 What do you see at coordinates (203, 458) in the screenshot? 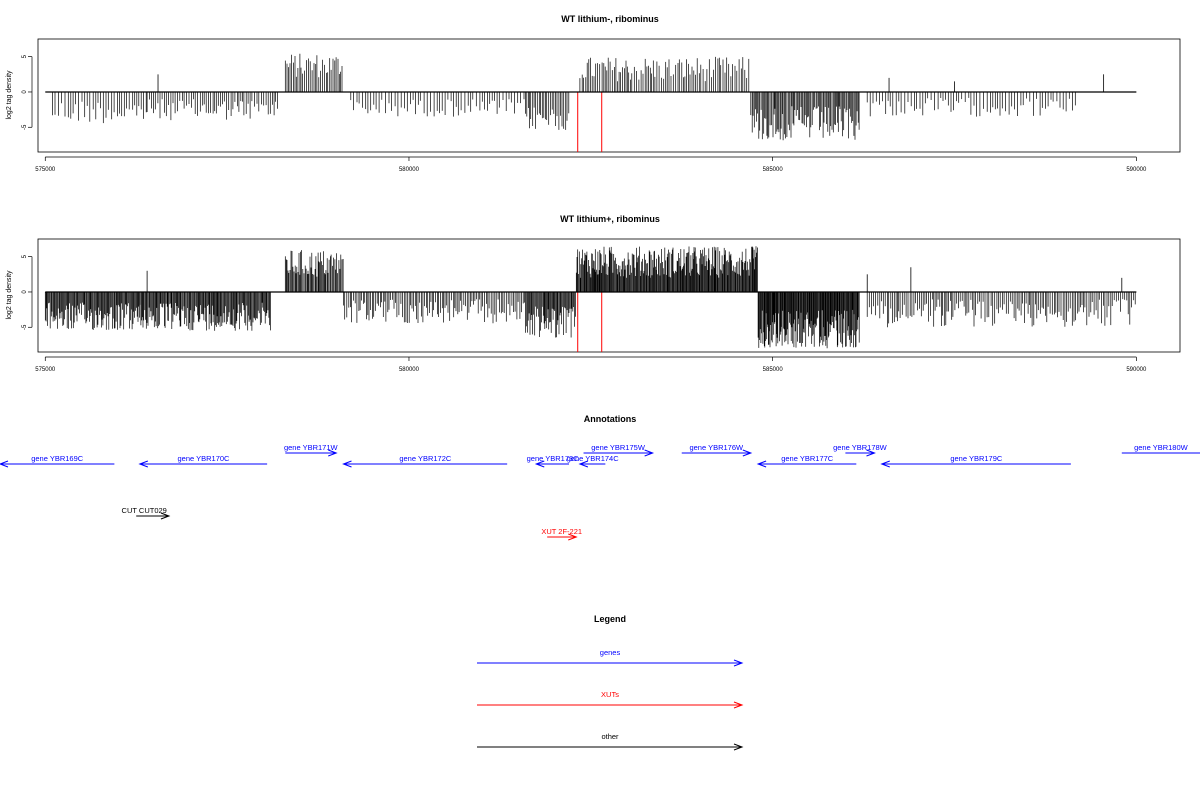
I see `feature-label: gene YBR170C` at bounding box center [203, 458].